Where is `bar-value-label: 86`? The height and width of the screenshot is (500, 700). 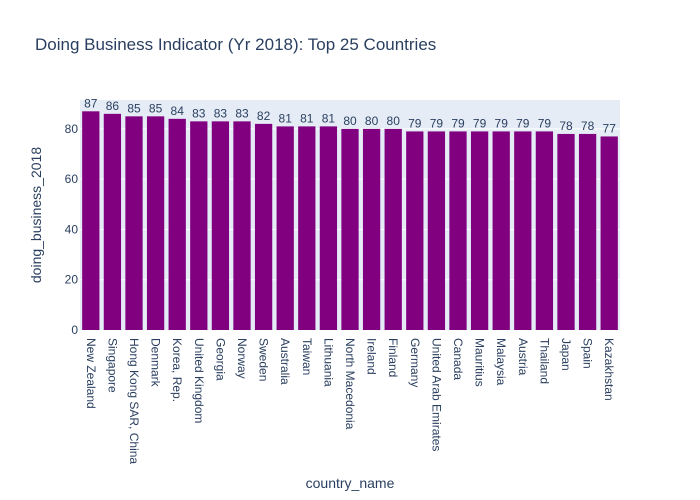 bar-value-label: 86 is located at coordinates (113, 106).